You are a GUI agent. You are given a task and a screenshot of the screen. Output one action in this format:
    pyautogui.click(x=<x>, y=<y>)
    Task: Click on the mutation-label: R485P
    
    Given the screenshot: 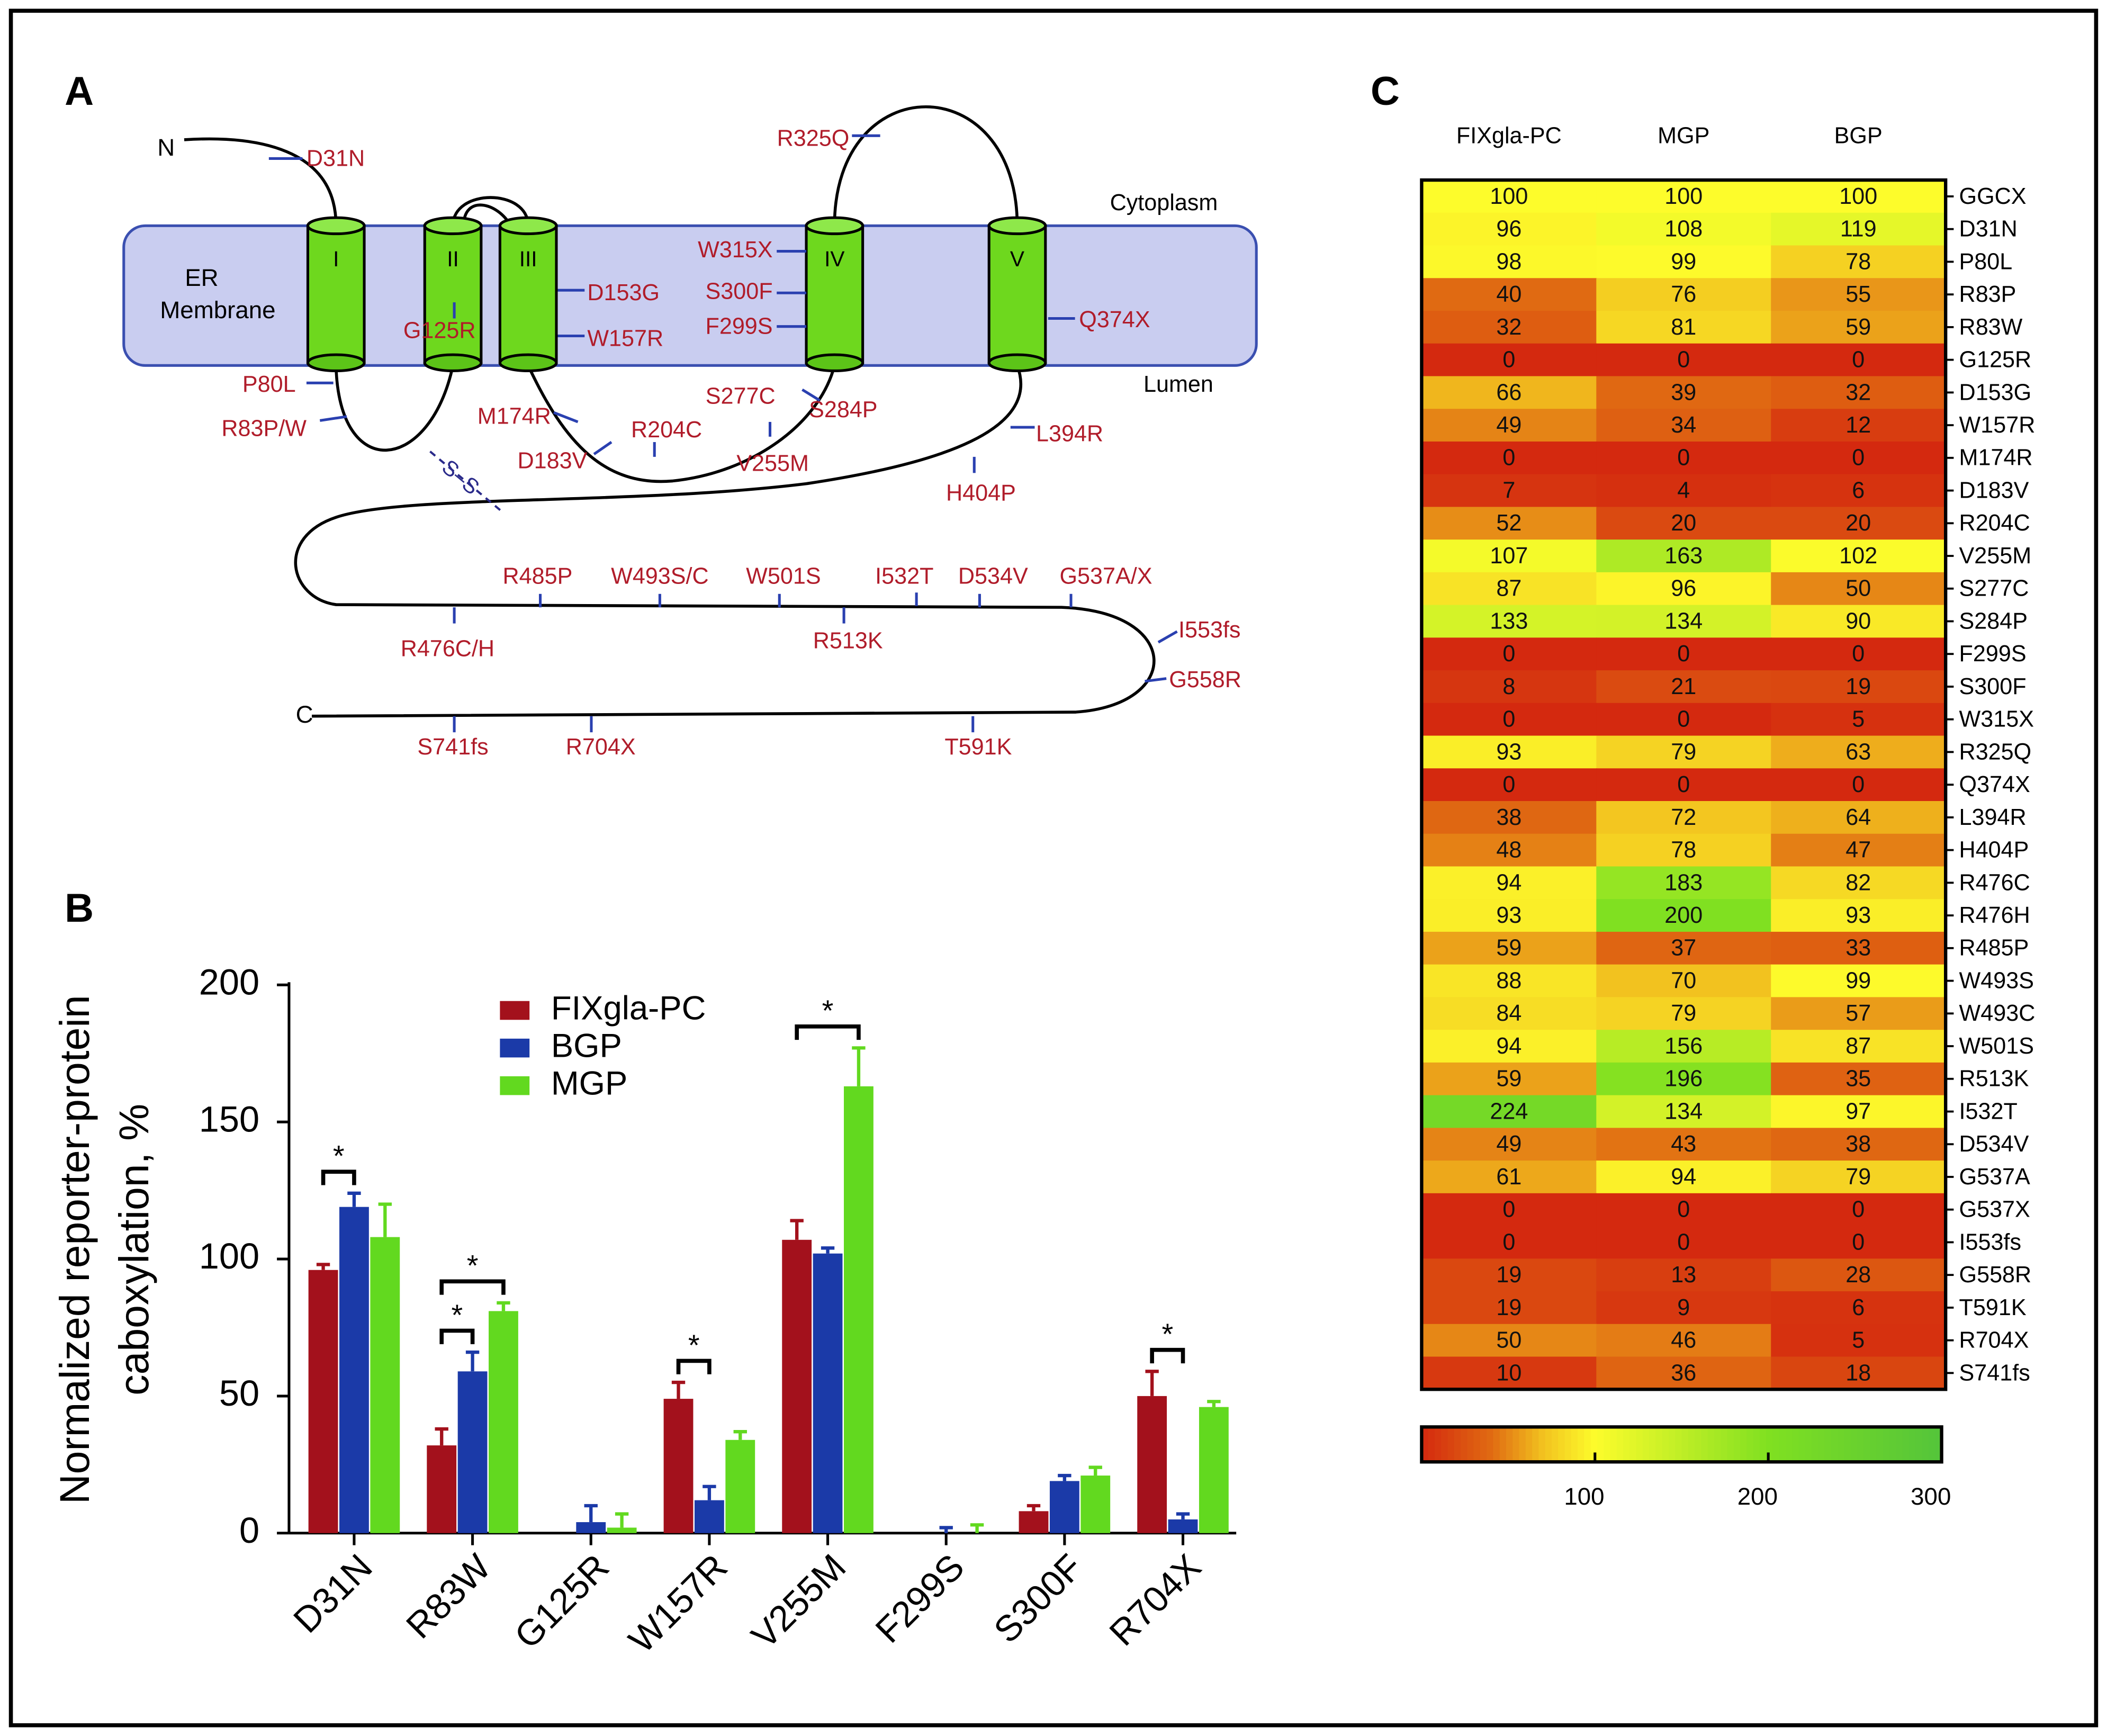 What is the action you would take?
    pyautogui.click(x=537, y=576)
    